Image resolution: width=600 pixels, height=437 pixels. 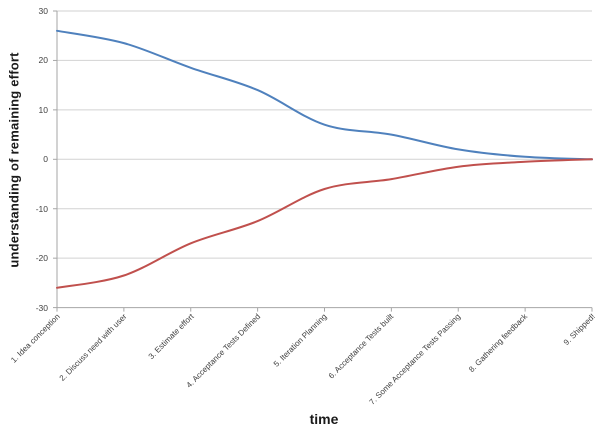 What do you see at coordinates (41, 308) in the screenshot?
I see `y-tick-label: -30` at bounding box center [41, 308].